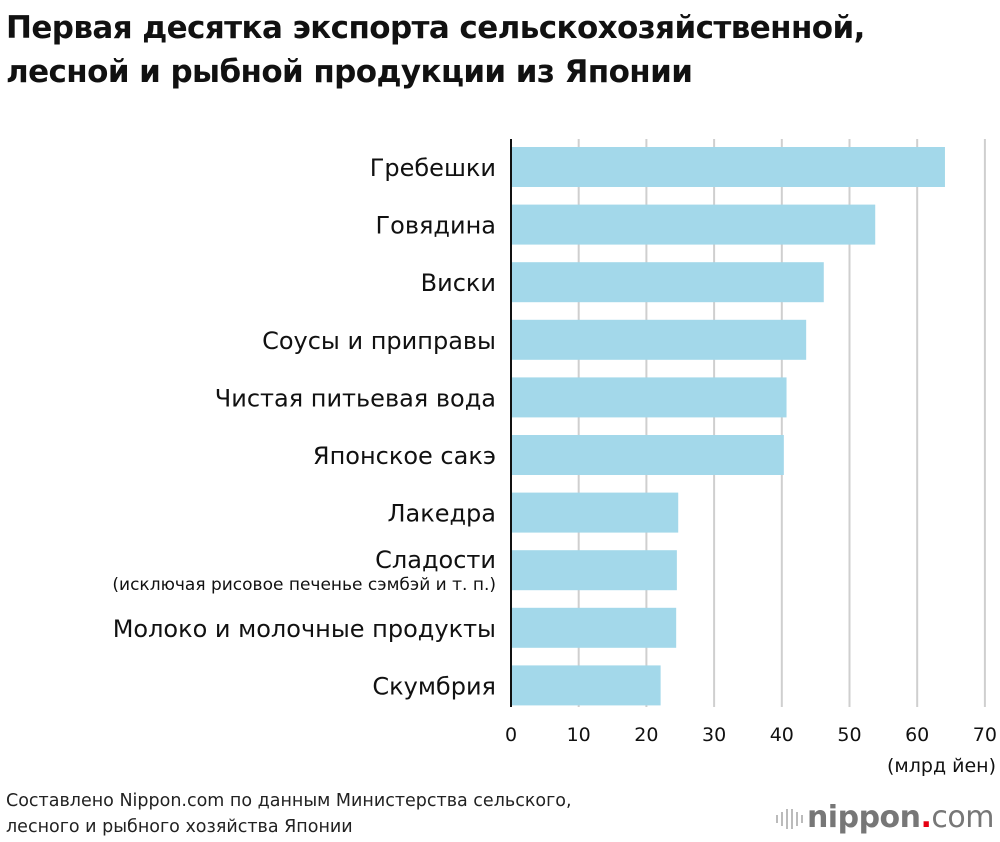 This screenshot has width=1000, height=842. I want to click on category-label: Скумбрия, so click(434, 686).